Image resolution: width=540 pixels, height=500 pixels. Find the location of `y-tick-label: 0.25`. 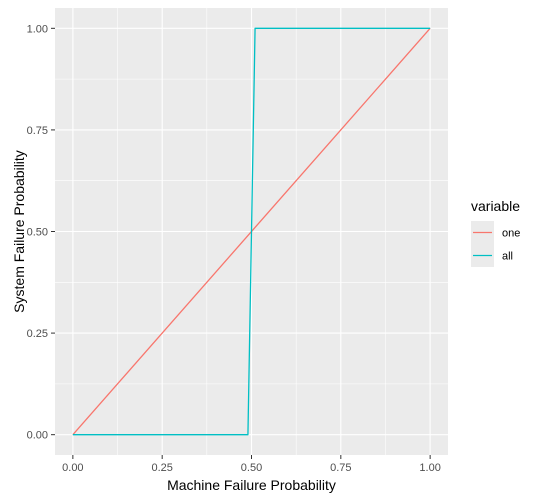

y-tick-label: 0.25 is located at coordinates (37, 334).